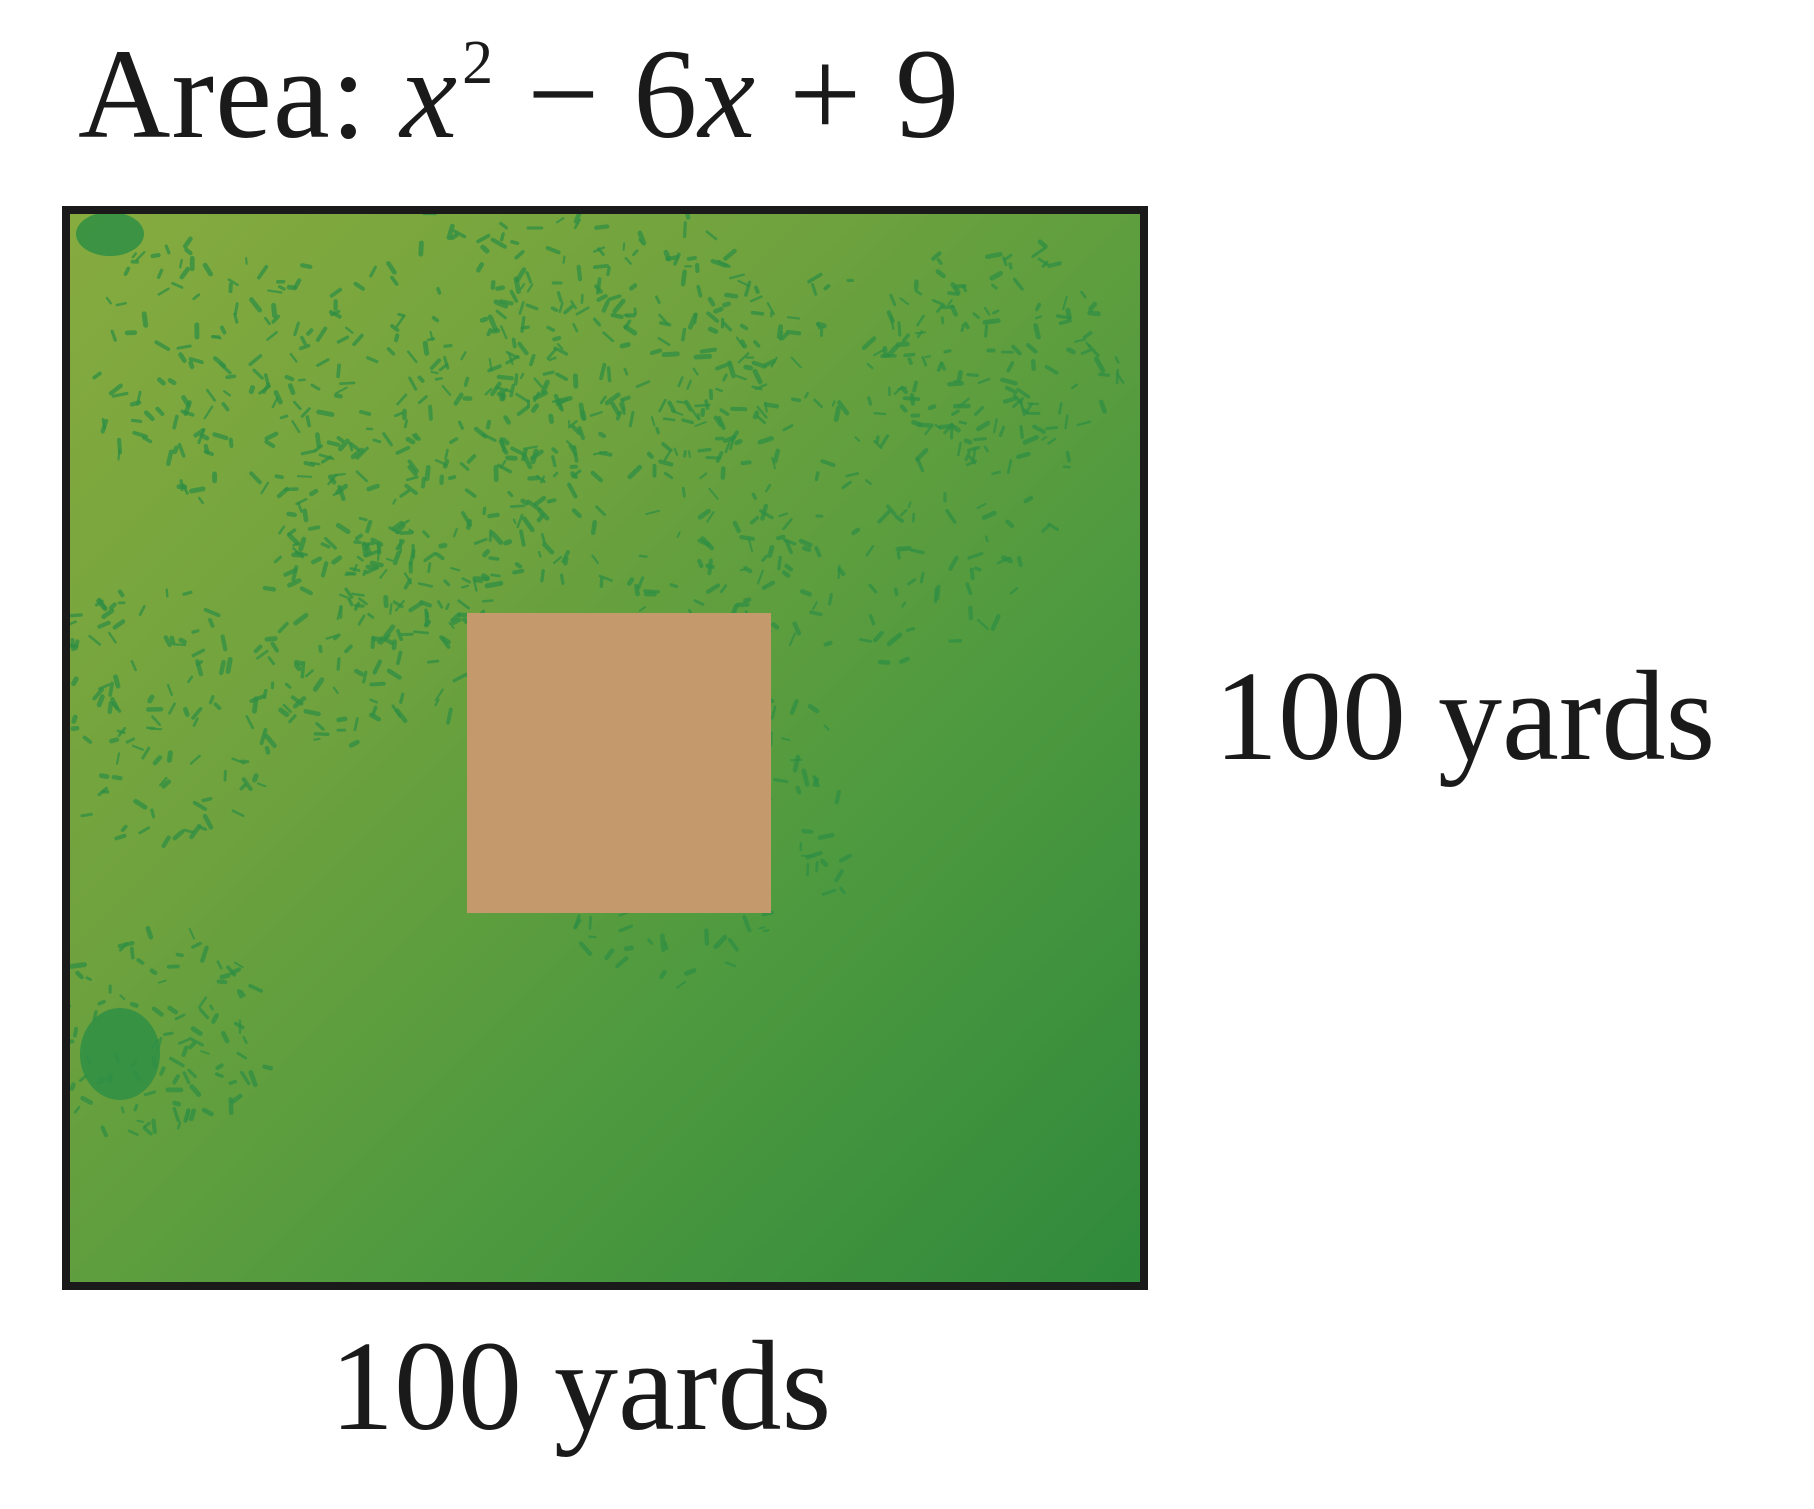  Describe the element at coordinates (858, 94) in the screenshot. I see `area-term-2: + 9` at that location.